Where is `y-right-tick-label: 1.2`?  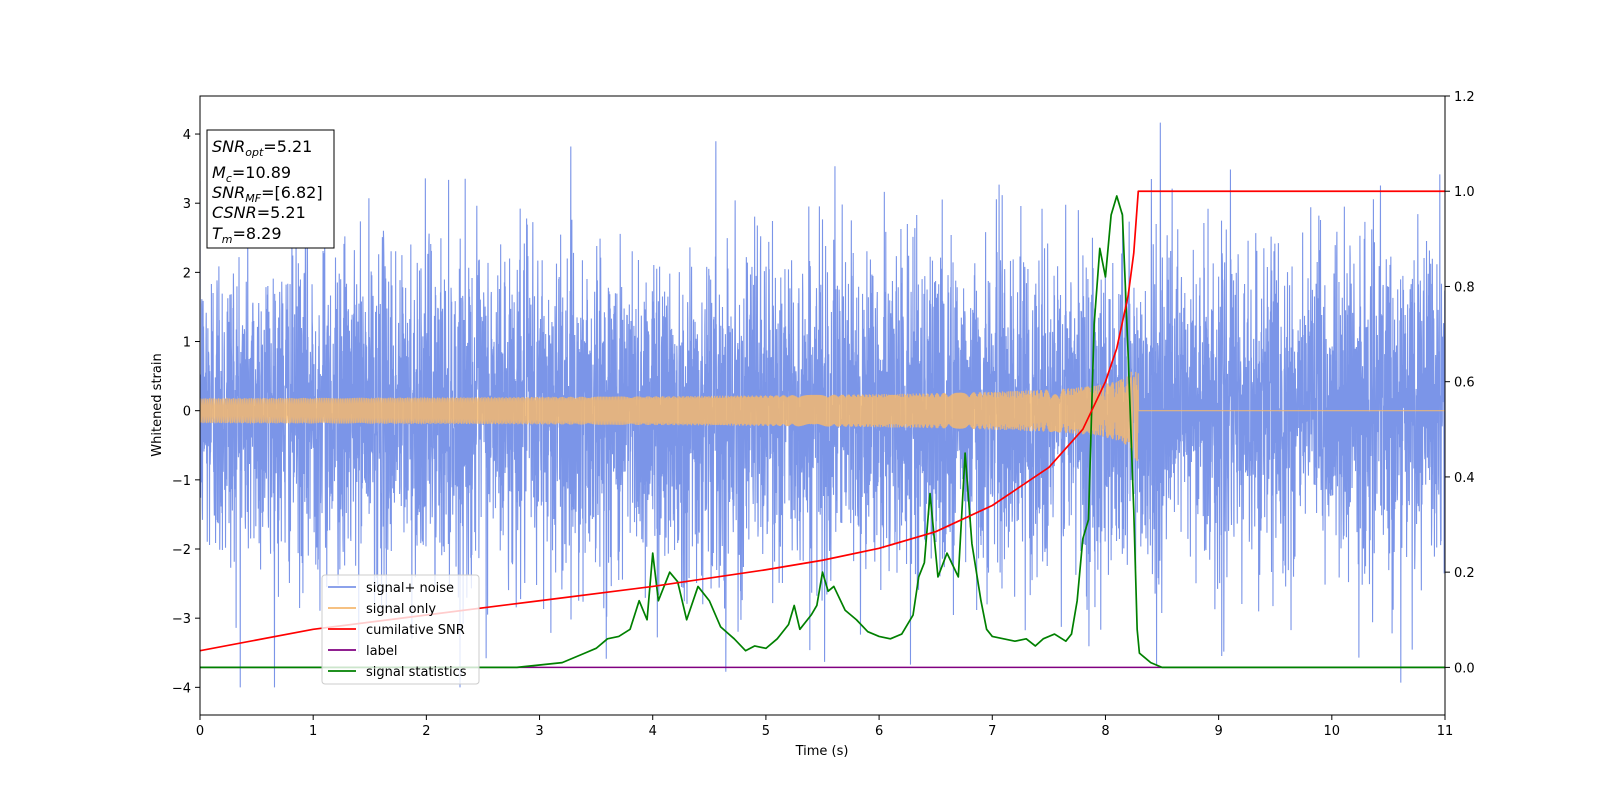 y-right-tick-label: 1.2 is located at coordinates (1464, 97).